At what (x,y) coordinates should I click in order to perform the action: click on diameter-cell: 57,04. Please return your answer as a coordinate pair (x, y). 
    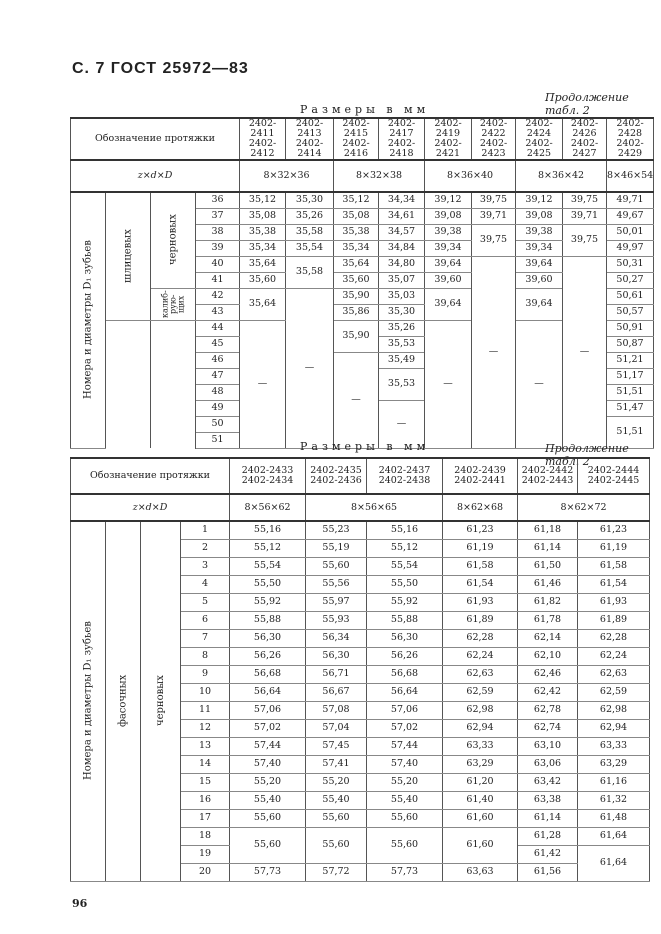
    Looking at the image, I should click on (336, 728).